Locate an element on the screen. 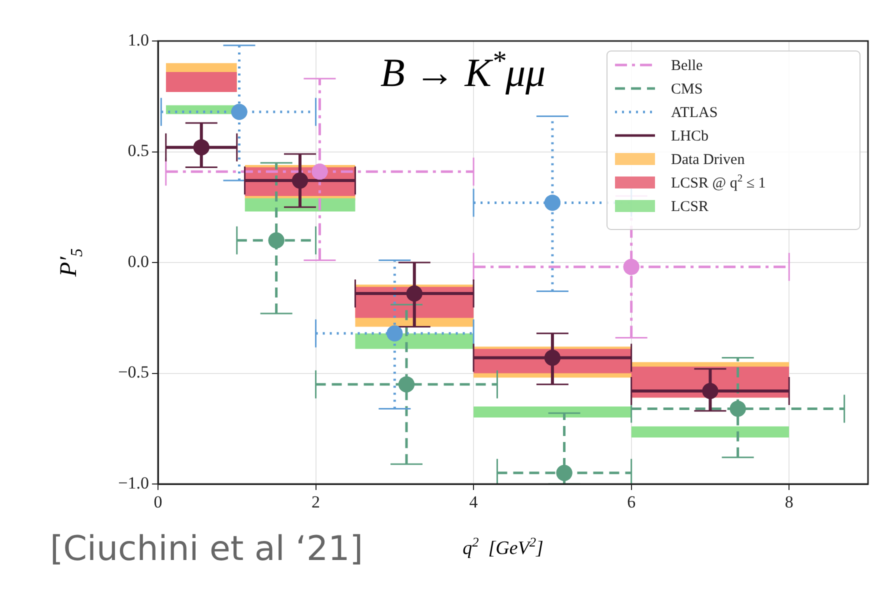 The width and height of the screenshot is (888, 590). x-tick-label: 4 is located at coordinates (473, 502).